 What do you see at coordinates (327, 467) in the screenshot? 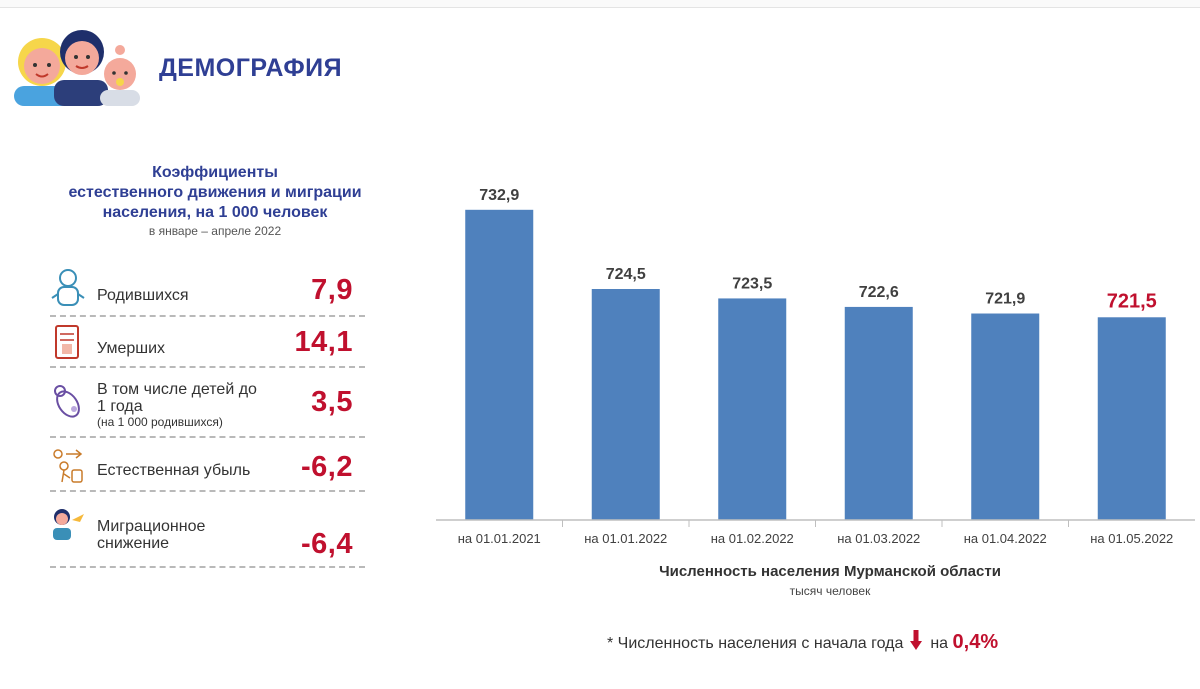
I see `row-value: -6,2` at bounding box center [327, 467].